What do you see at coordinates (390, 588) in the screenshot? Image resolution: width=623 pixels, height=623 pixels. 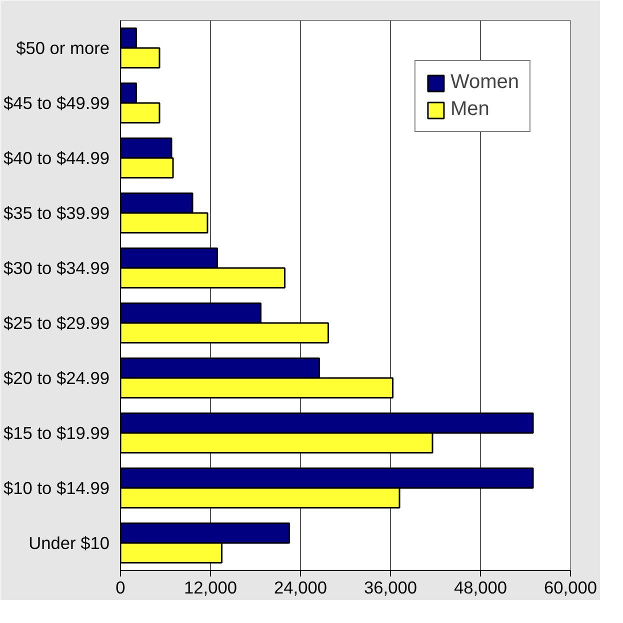 I see `x-tick-label: 36,000` at bounding box center [390, 588].